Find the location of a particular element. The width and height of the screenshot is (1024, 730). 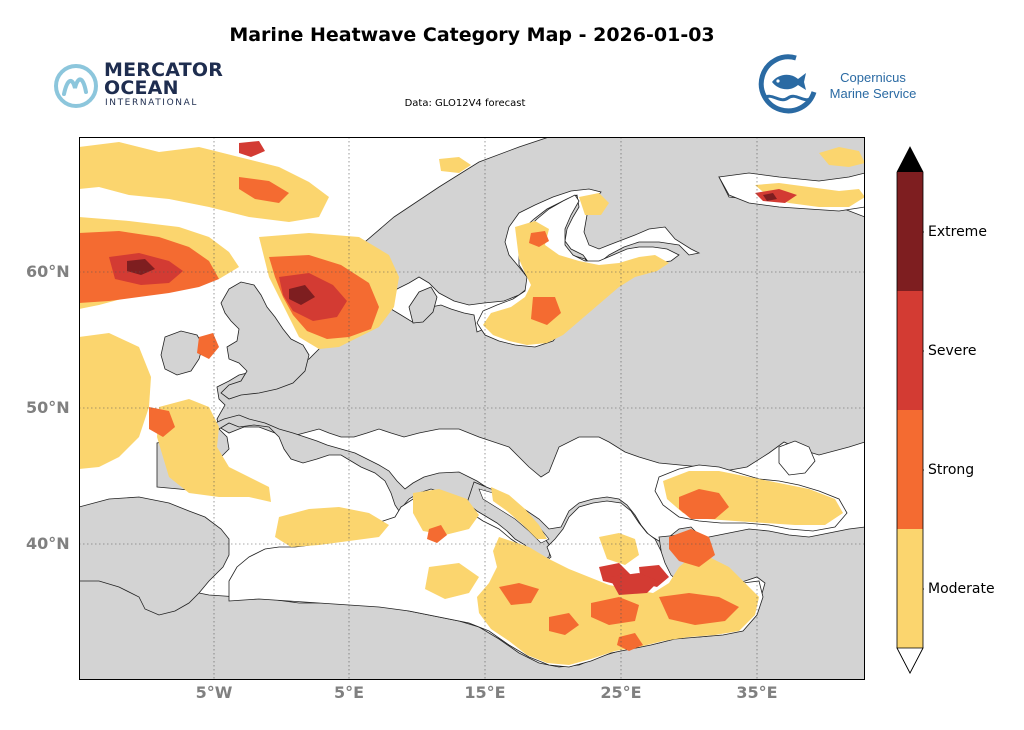

data-source-caption: Data: GLO12V4 forecast is located at coordinates (465, 103).